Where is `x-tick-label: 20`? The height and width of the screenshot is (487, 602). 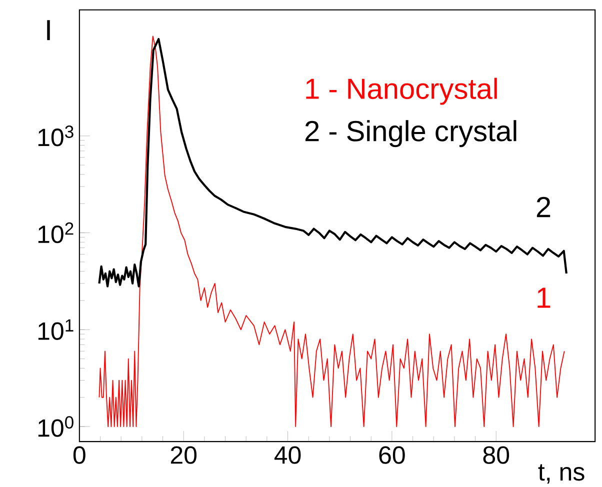
x-tick-label: 20 is located at coordinates (183, 455).